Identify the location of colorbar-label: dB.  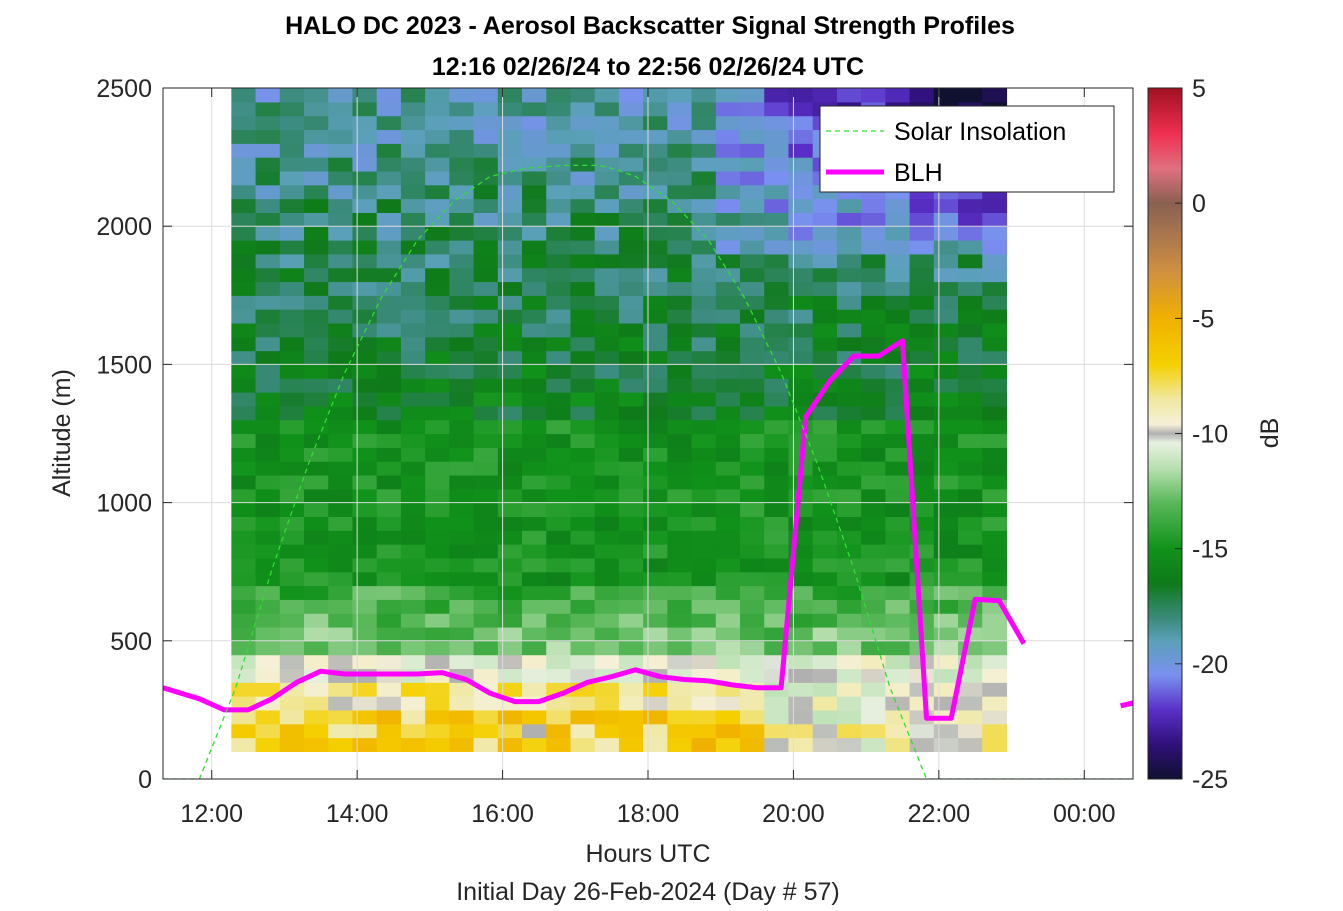
(1270, 433).